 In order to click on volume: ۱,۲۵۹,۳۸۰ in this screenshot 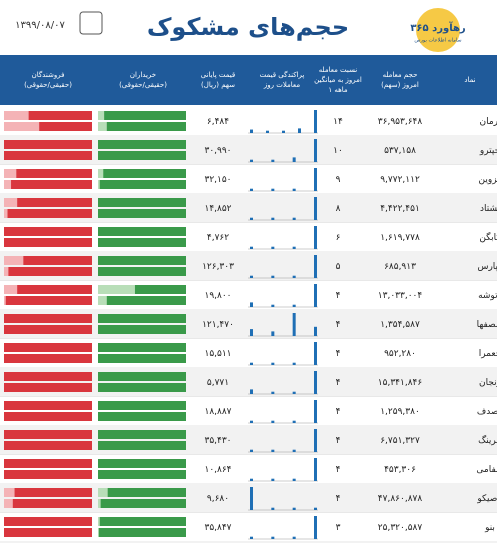, I will do `click(400, 412)`.